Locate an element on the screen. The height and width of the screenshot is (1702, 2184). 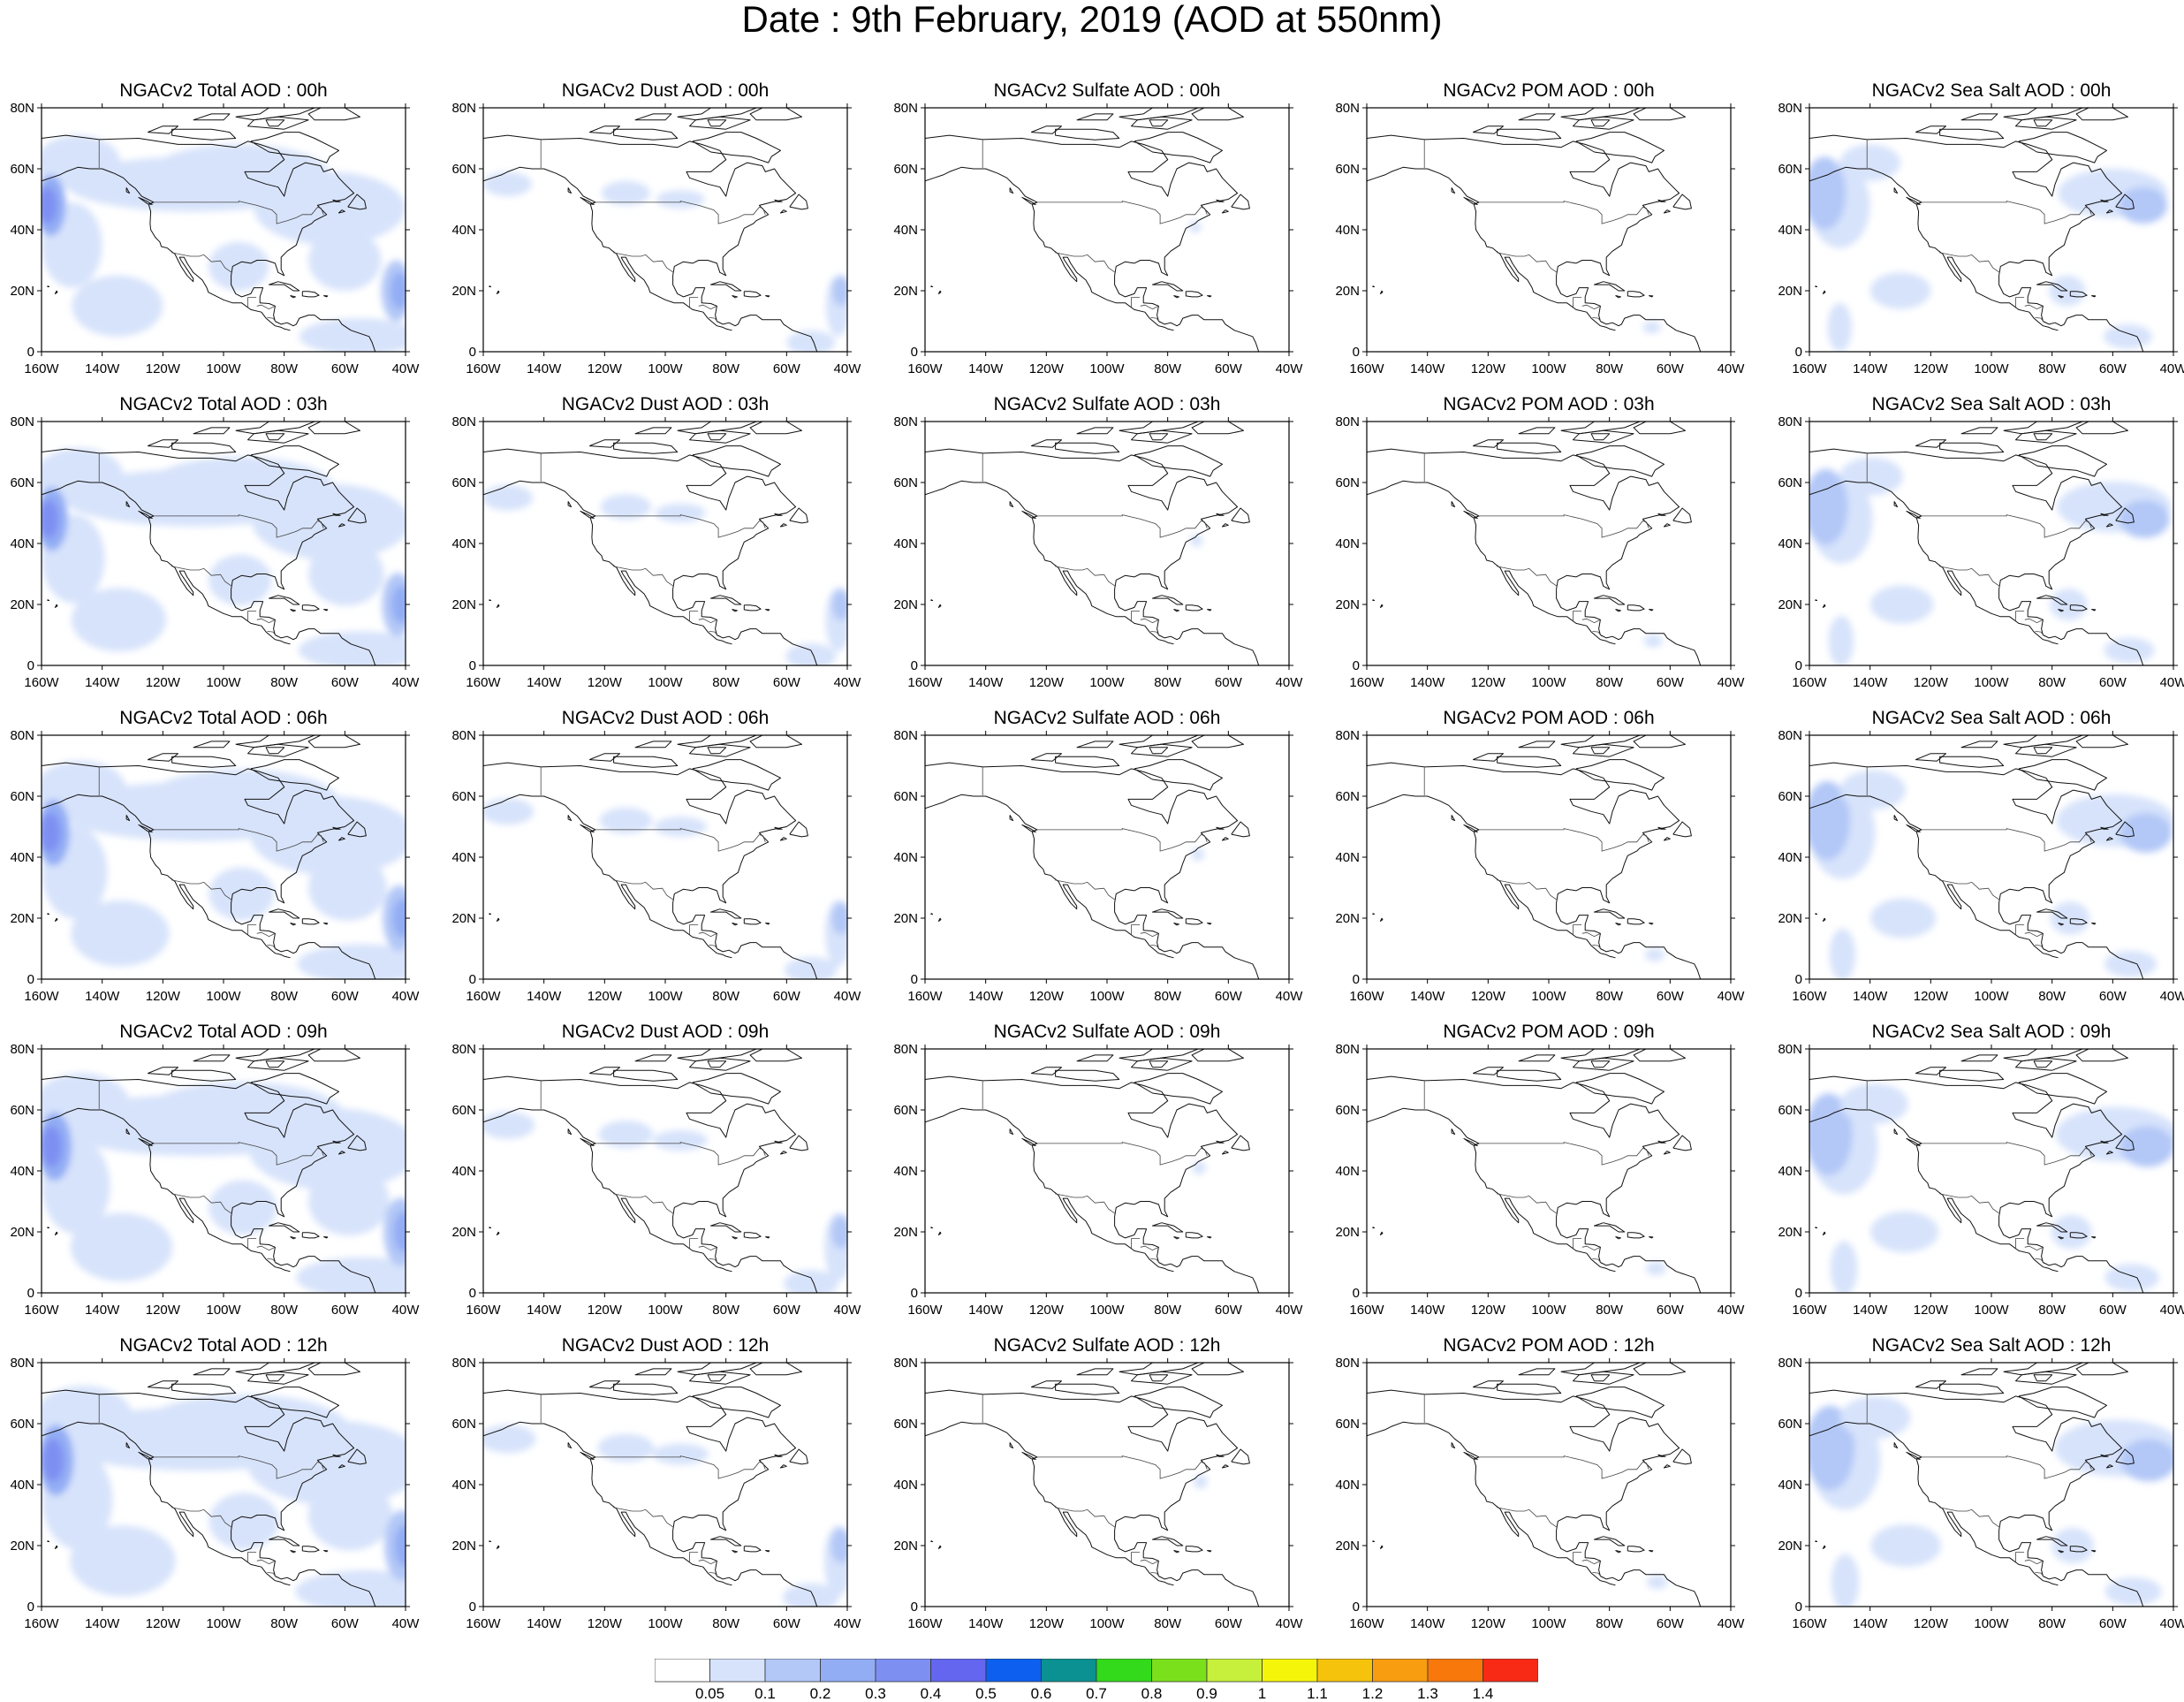
map-canvas: 80N 60N 40N 20N 0 160W 140W 120W 100W 80W 60W 40W is located at coordinates (1981, 1180).